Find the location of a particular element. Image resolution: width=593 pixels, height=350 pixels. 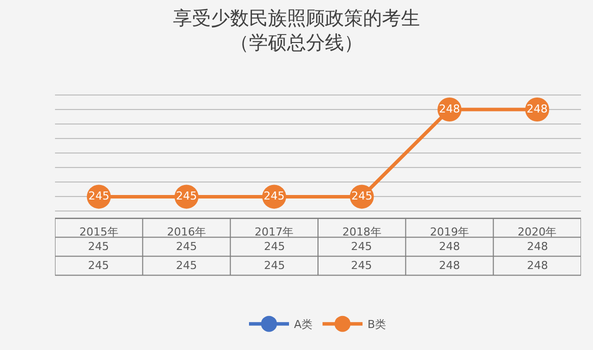

x-tick-label: 2015年 is located at coordinates (98, 231).